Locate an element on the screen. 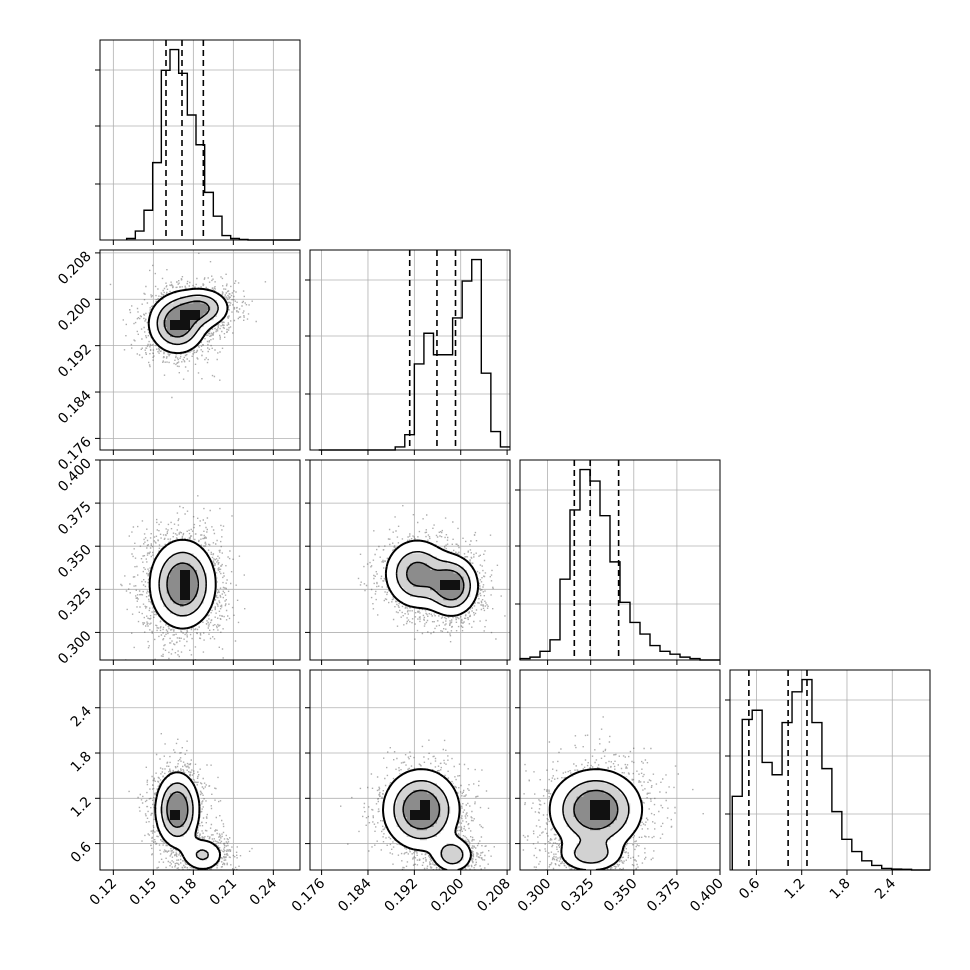  x-tick-label: 0.184 is located at coordinates (355, 895).